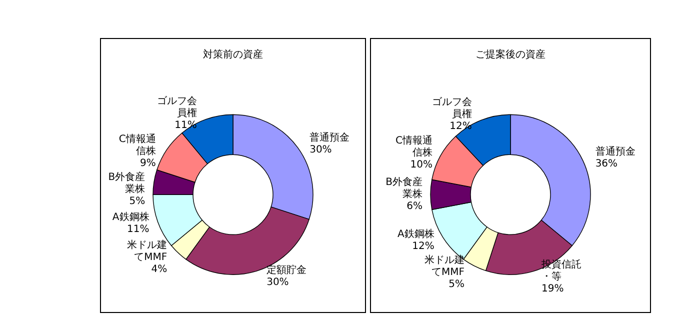  What do you see at coordinates (138, 230) in the screenshot?
I see `data-label: 11%` at bounding box center [138, 230].